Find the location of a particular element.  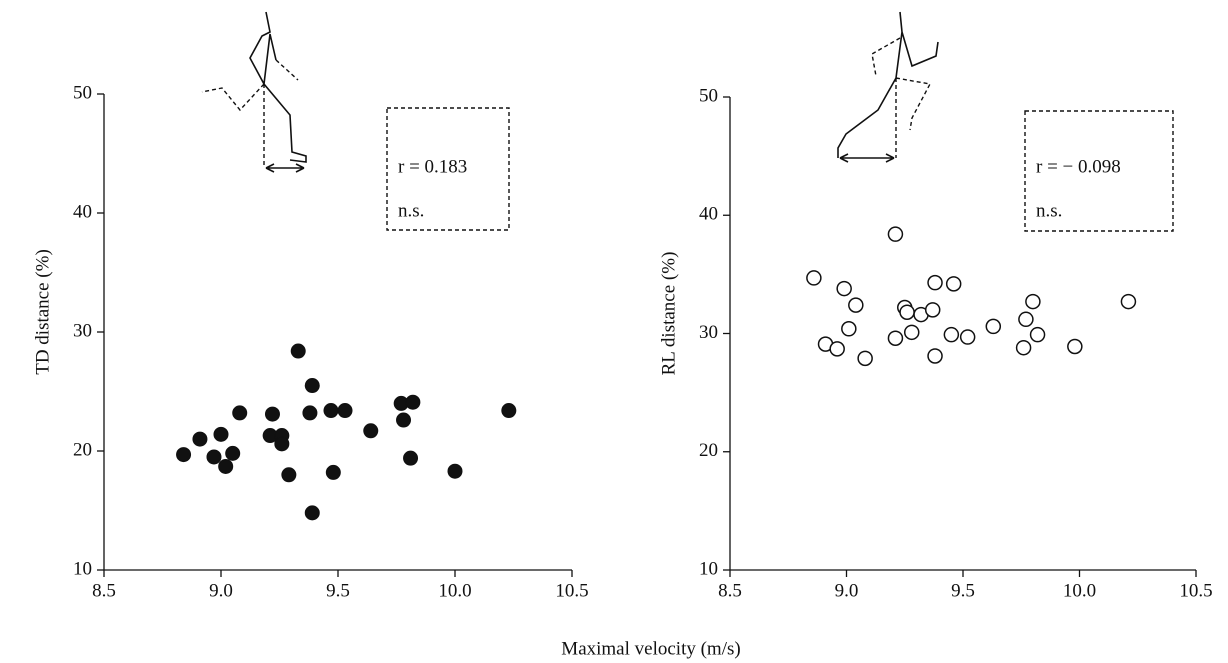

annotation: r = − 0.098 is located at coordinates (1078, 166).